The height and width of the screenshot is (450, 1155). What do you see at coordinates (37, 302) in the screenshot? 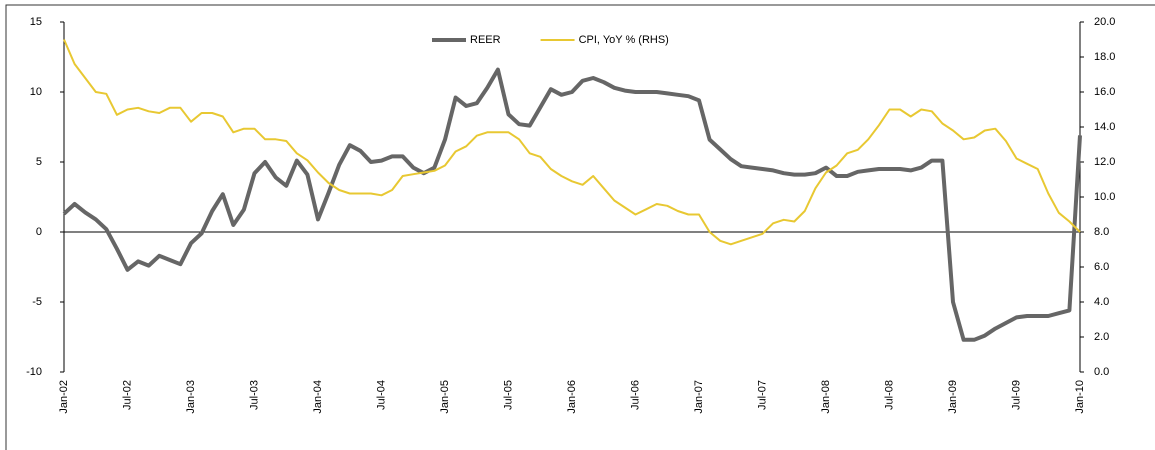
I see `y-tick-label: -5` at bounding box center [37, 302].